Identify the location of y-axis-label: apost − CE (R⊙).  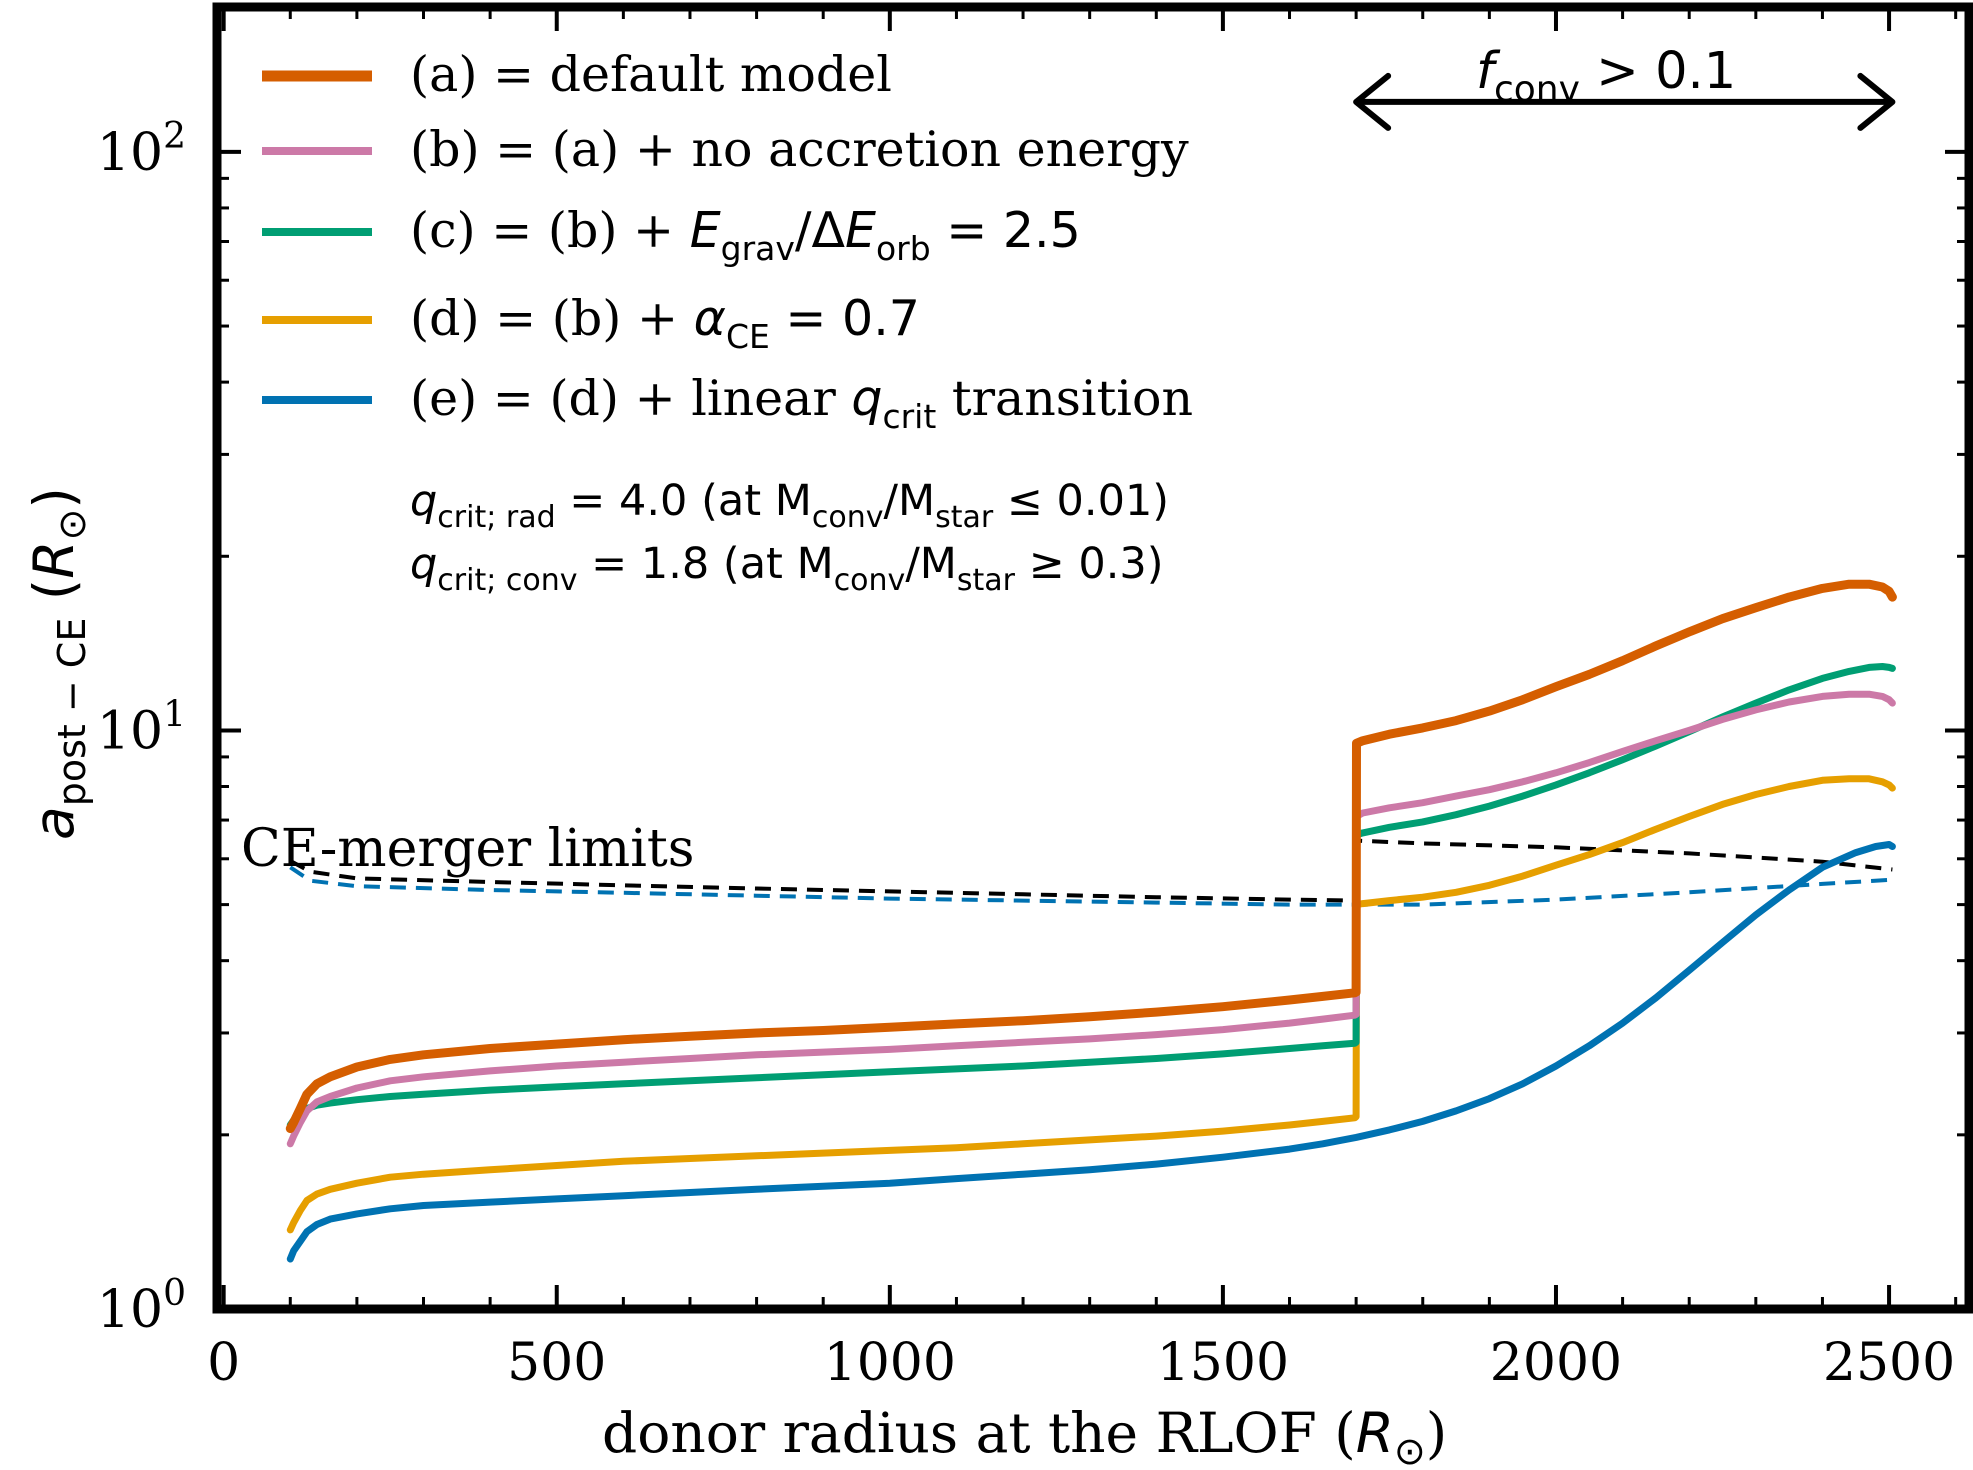
(58, 663).